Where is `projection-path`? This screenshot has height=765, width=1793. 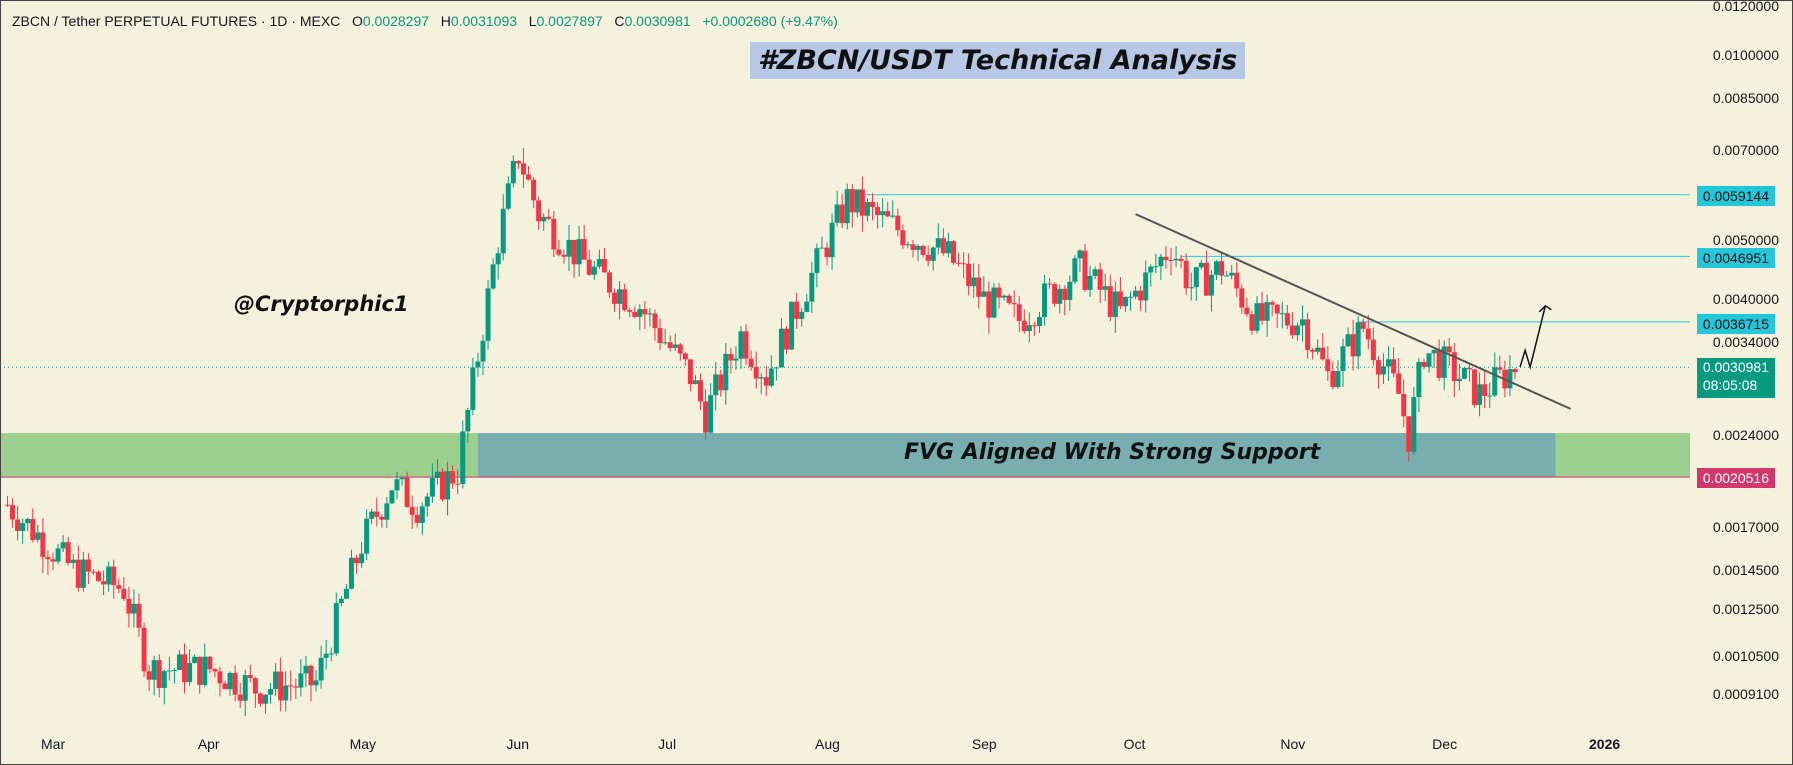
projection-path is located at coordinates (1533, 337).